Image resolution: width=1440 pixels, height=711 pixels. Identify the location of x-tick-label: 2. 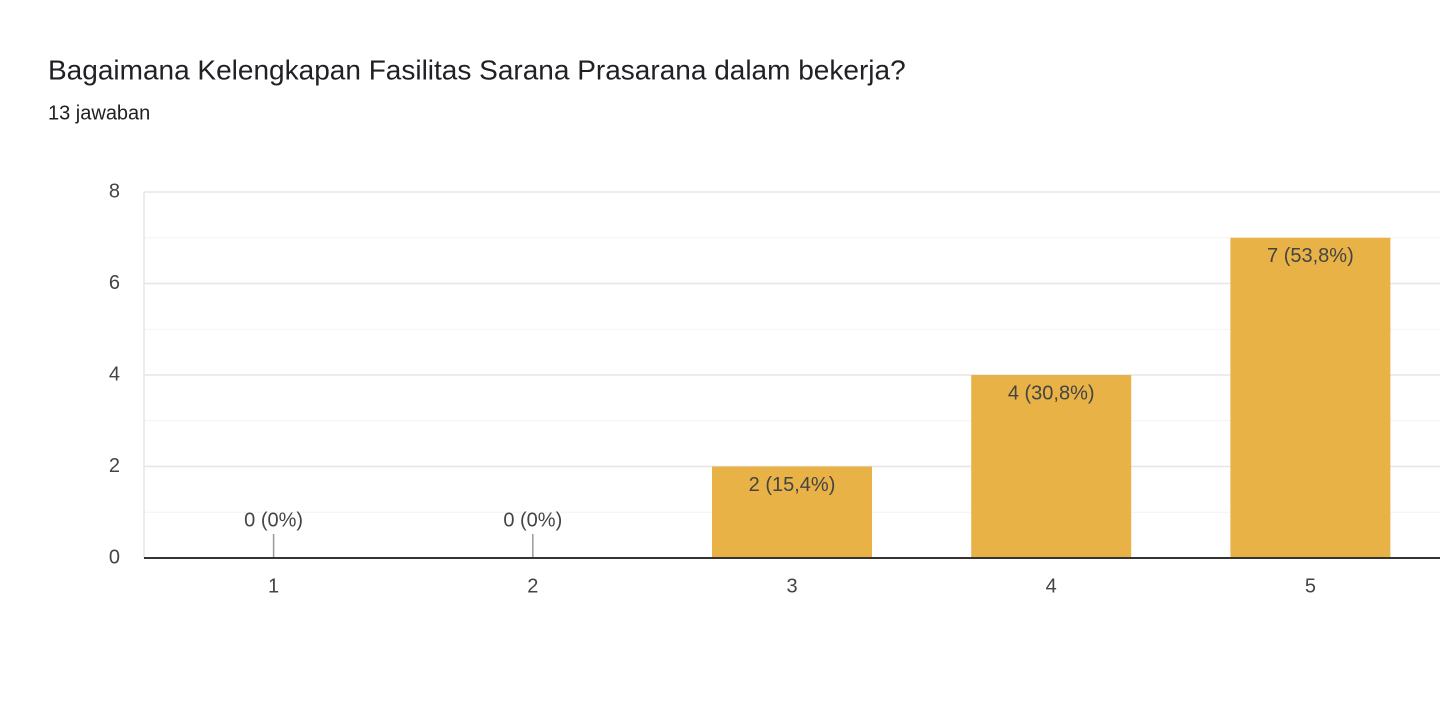
(532, 586).